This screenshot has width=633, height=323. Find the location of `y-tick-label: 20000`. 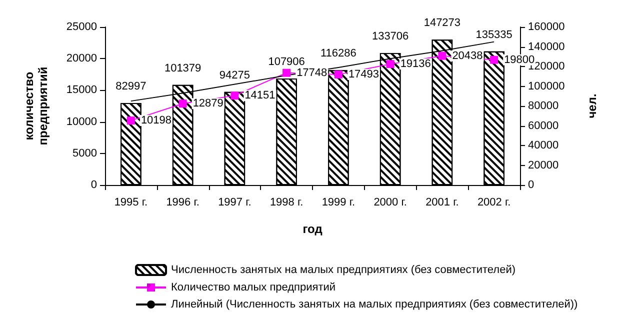

y-tick-label: 20000 is located at coordinates (81, 58).